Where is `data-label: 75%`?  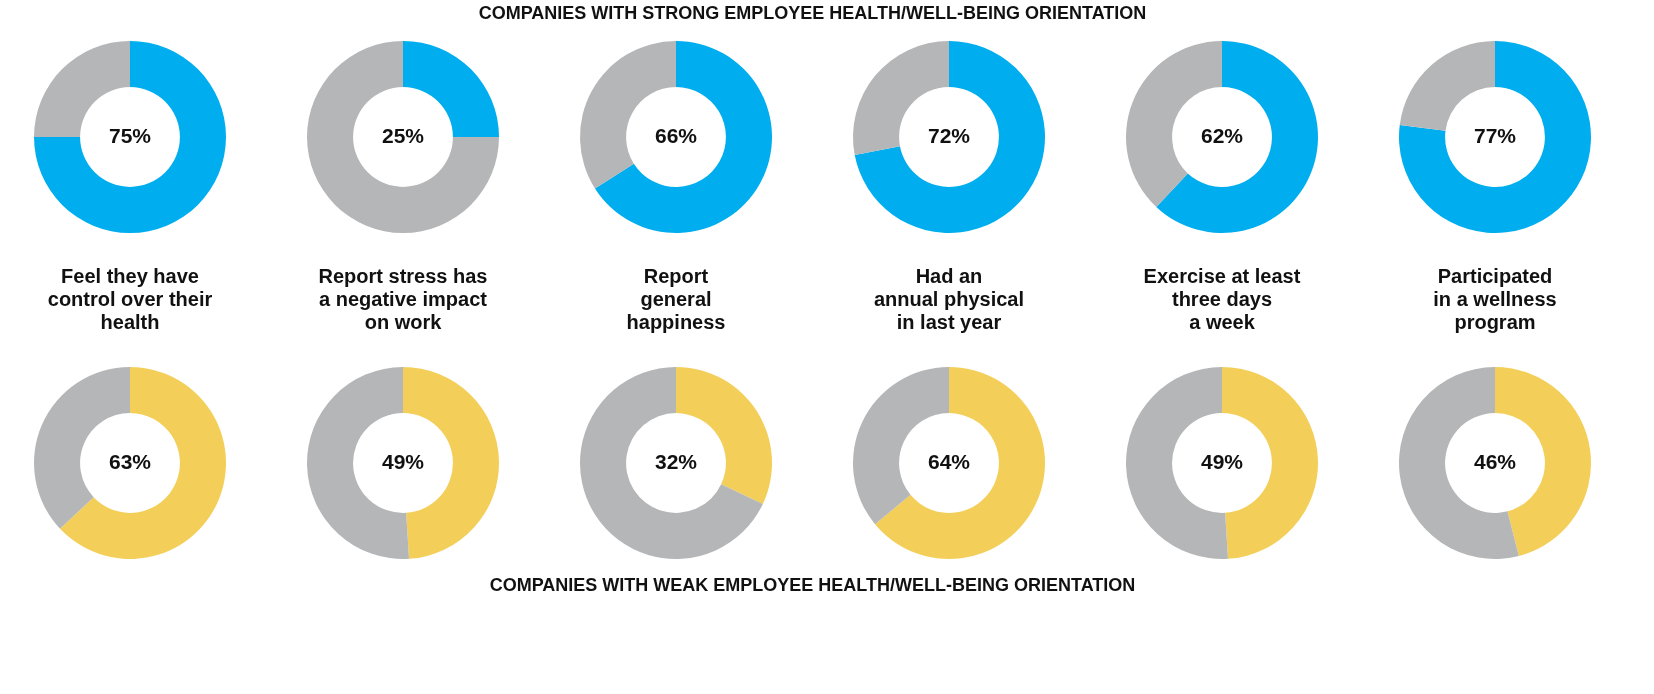
data-label: 75% is located at coordinates (130, 135).